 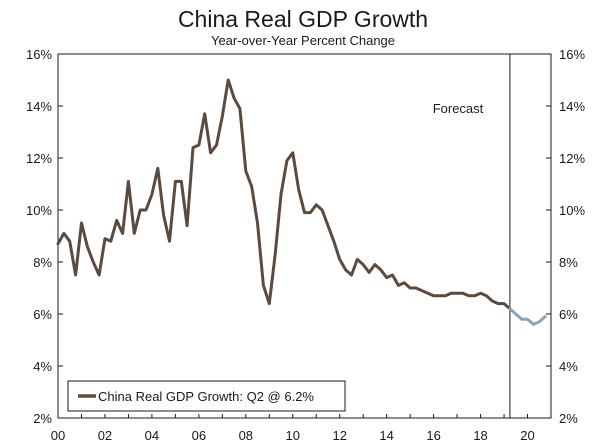 What do you see at coordinates (568, 262) in the screenshot?
I see `y-tick-label-right: 8%` at bounding box center [568, 262].